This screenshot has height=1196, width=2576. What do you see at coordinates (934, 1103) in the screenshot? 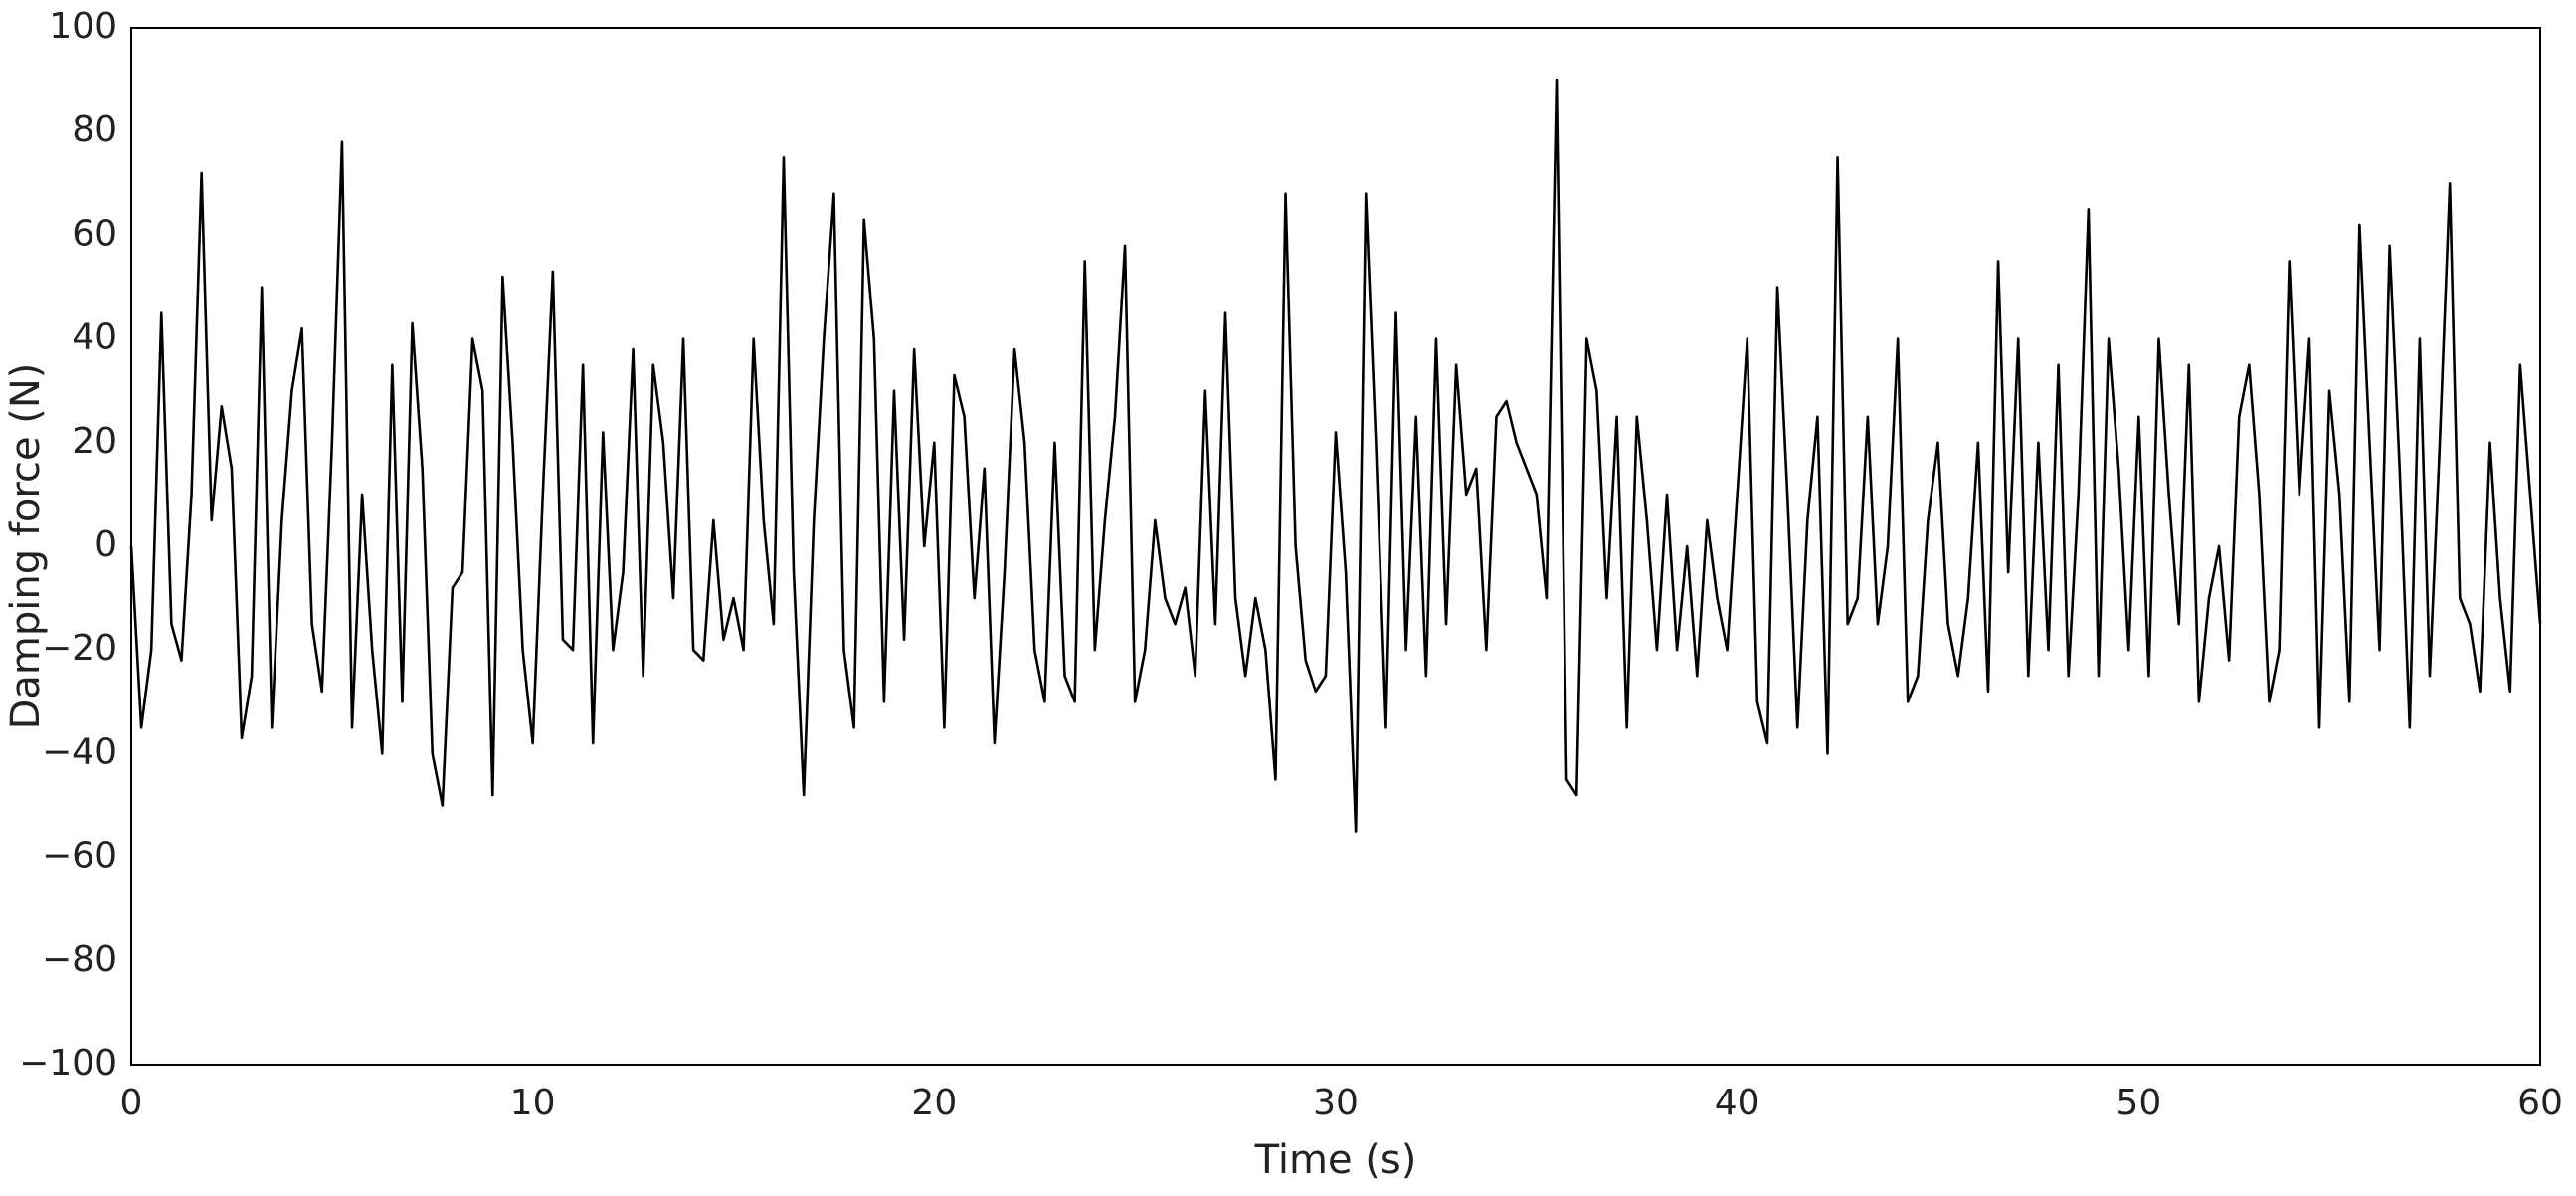
I see `x-tick-label: 20` at bounding box center [934, 1103].